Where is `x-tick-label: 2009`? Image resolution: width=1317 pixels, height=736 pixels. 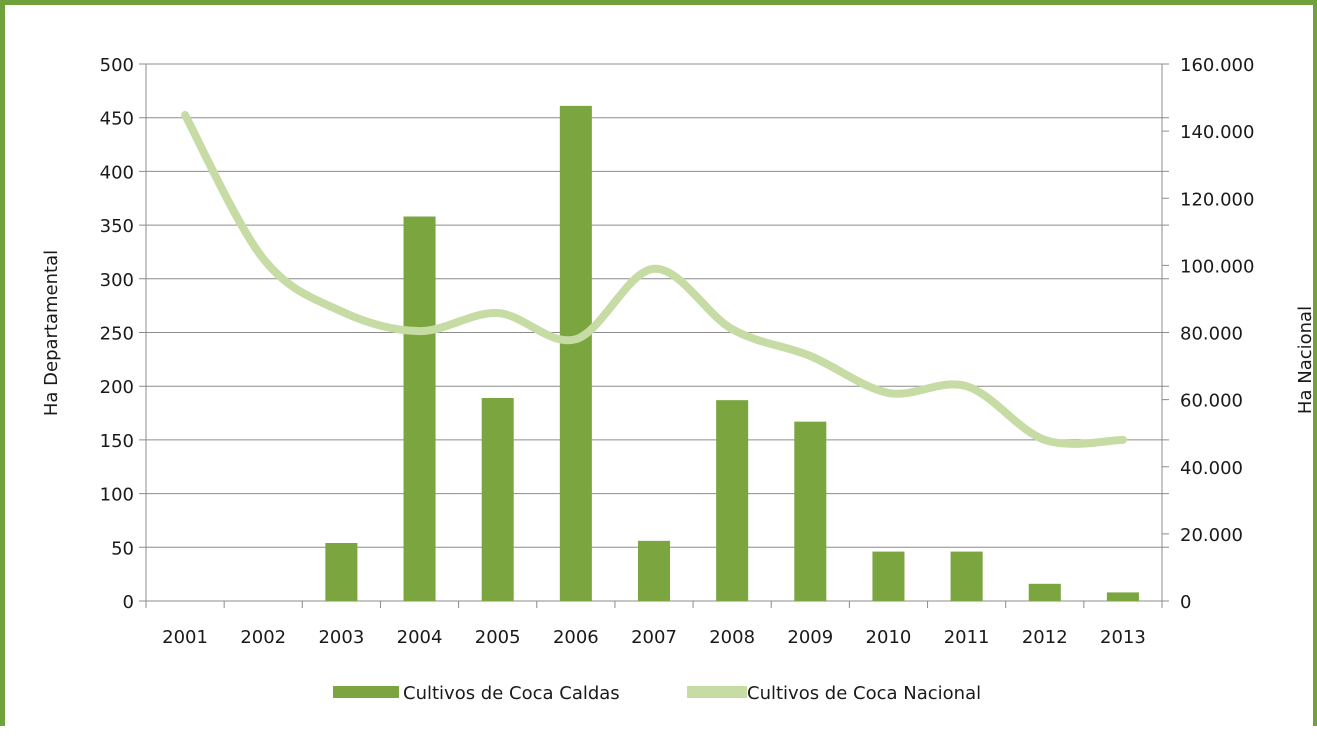 x-tick-label: 2009 is located at coordinates (810, 637).